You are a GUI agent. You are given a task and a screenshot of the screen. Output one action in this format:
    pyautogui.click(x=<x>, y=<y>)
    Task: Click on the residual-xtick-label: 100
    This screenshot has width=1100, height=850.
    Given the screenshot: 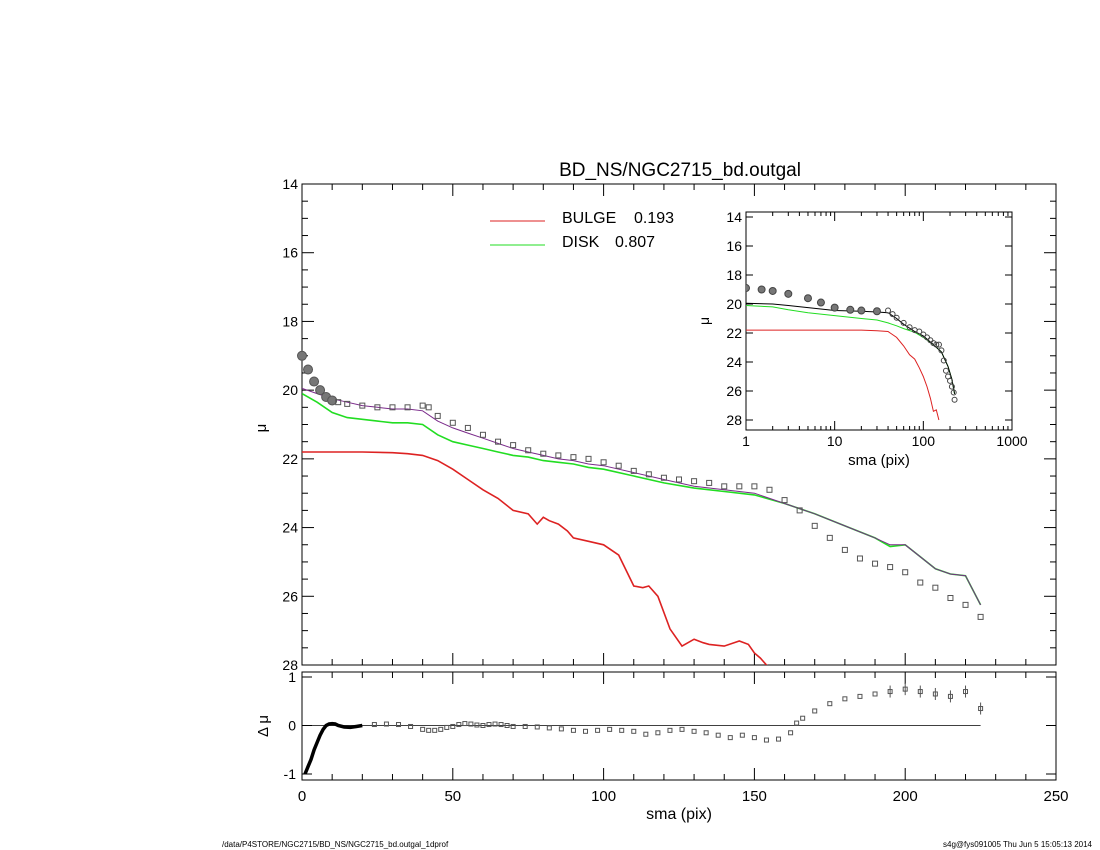 What is the action you would take?
    pyautogui.click(x=603, y=796)
    